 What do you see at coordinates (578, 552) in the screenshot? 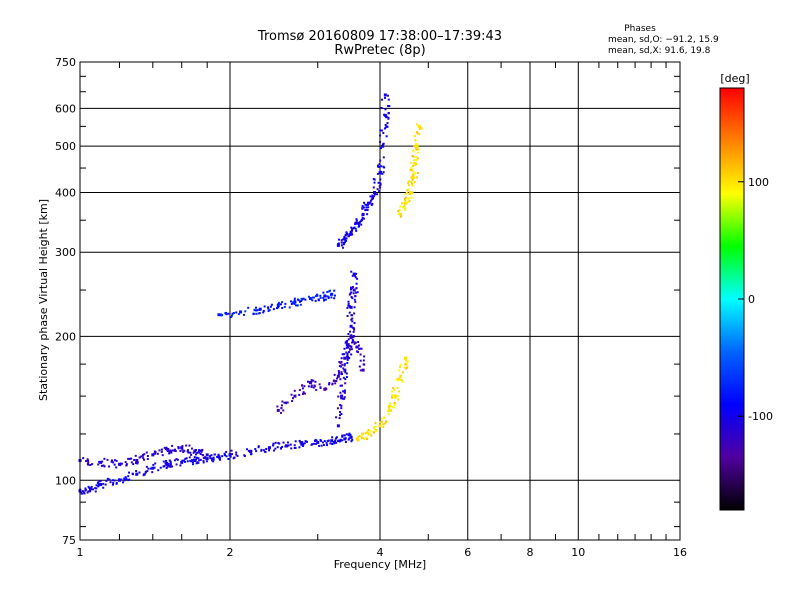
I see `x-tick-label: 10` at bounding box center [578, 552].